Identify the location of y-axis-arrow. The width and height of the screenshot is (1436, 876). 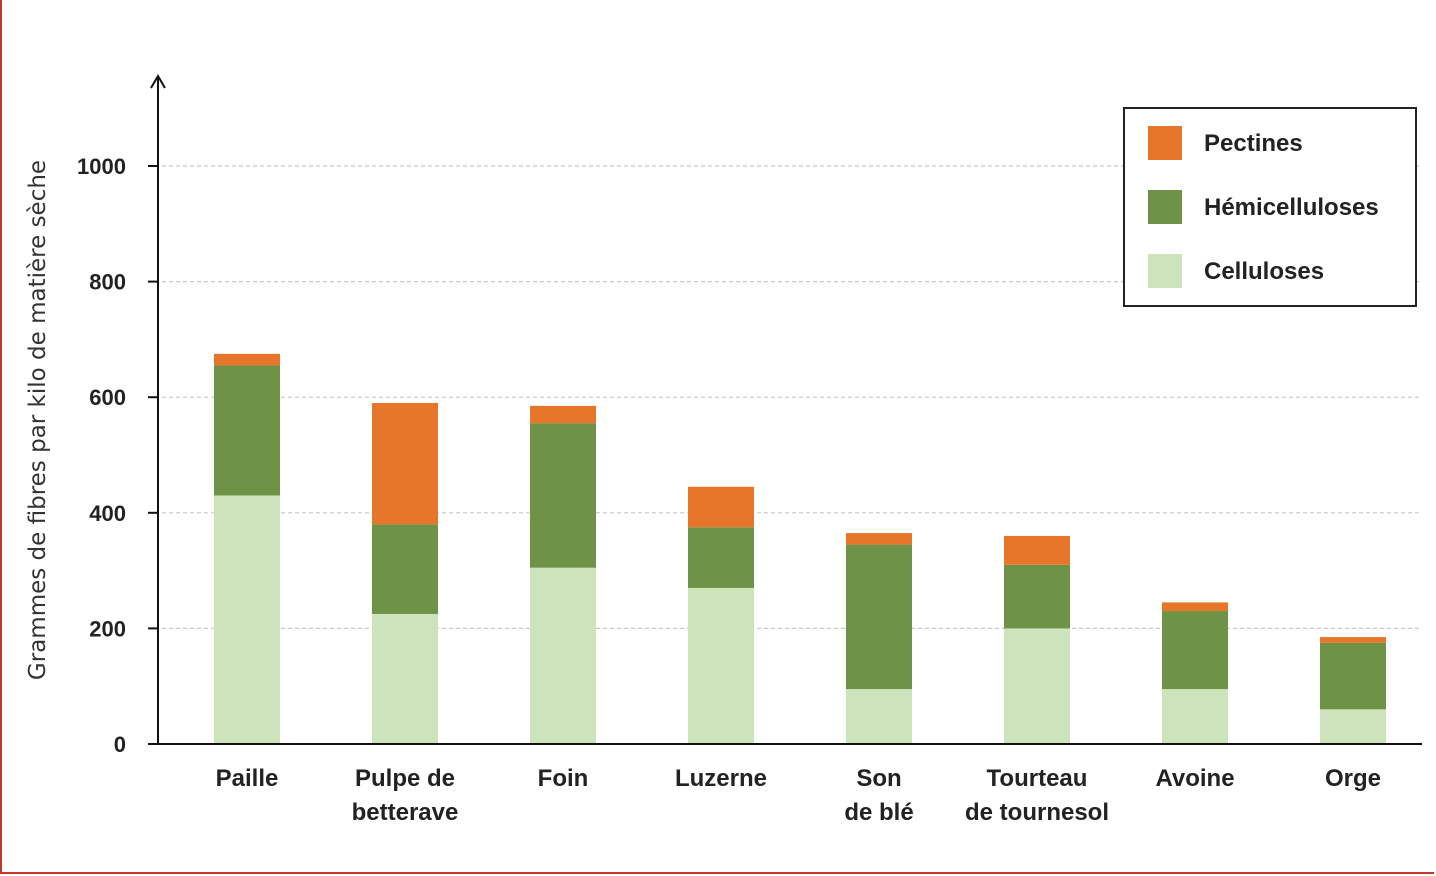
(158, 81).